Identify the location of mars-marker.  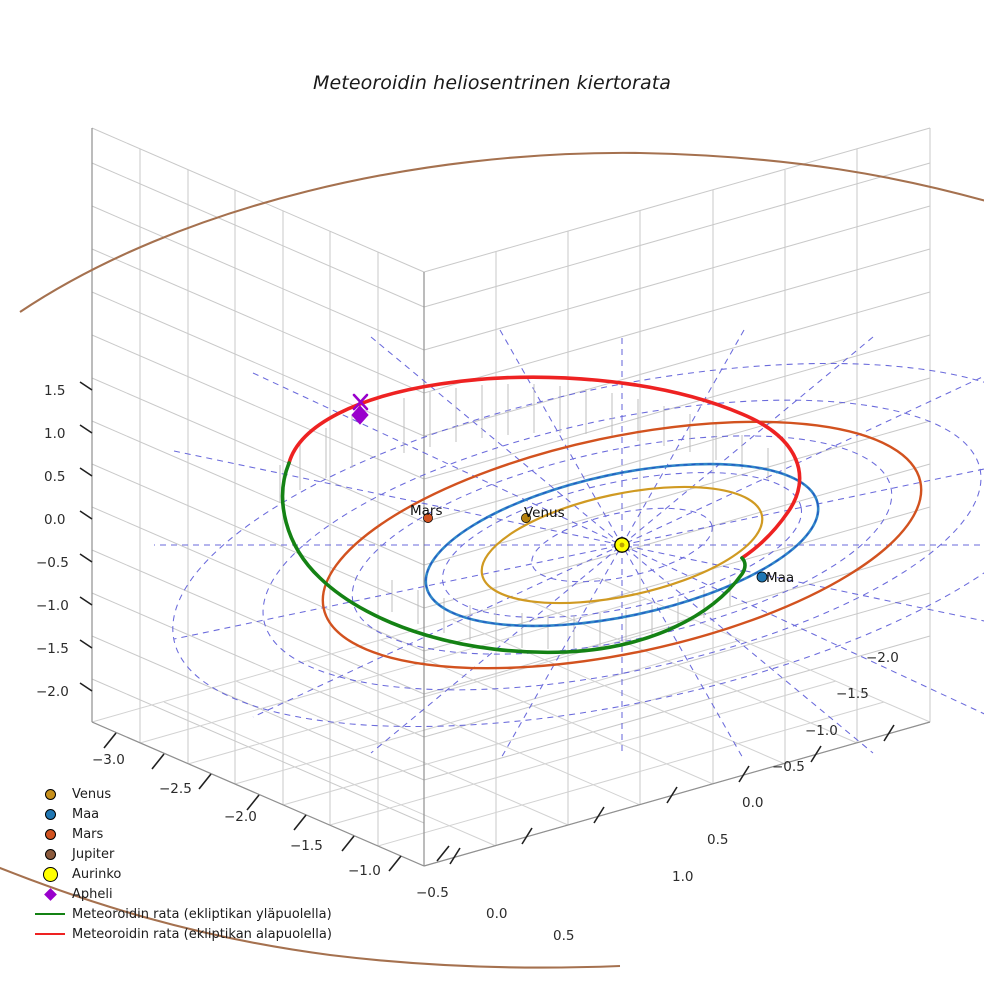
(428, 518).